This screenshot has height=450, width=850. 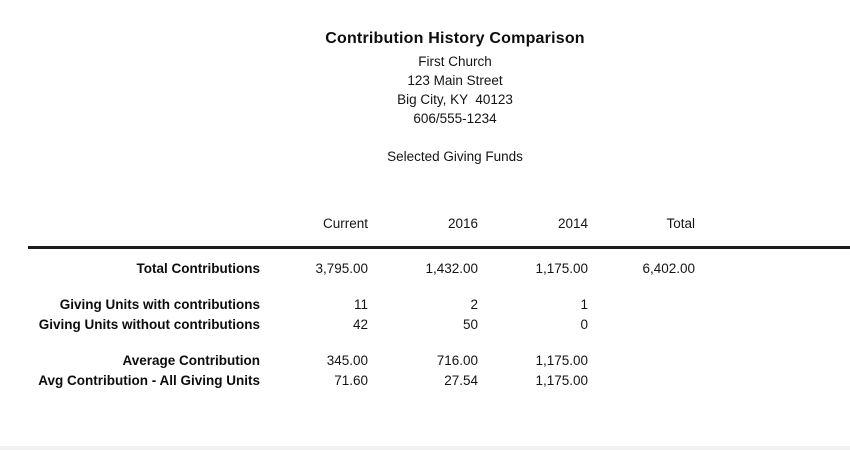 What do you see at coordinates (451, 268) in the screenshot?
I see `value-2016: 1,432.00` at bounding box center [451, 268].